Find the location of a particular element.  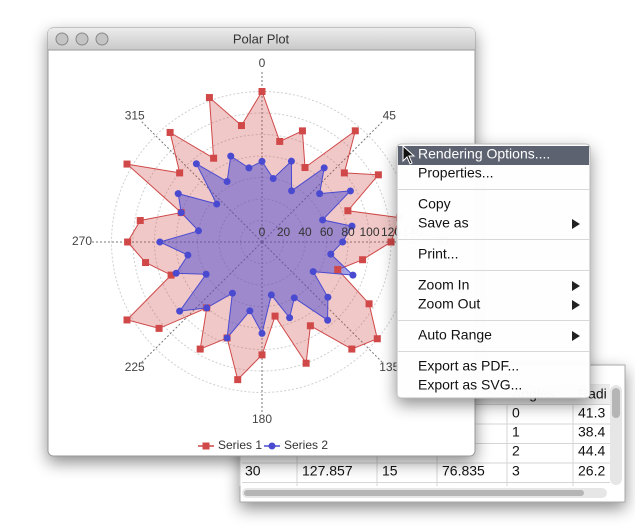

menu-item: Copy is located at coordinates (434, 204).